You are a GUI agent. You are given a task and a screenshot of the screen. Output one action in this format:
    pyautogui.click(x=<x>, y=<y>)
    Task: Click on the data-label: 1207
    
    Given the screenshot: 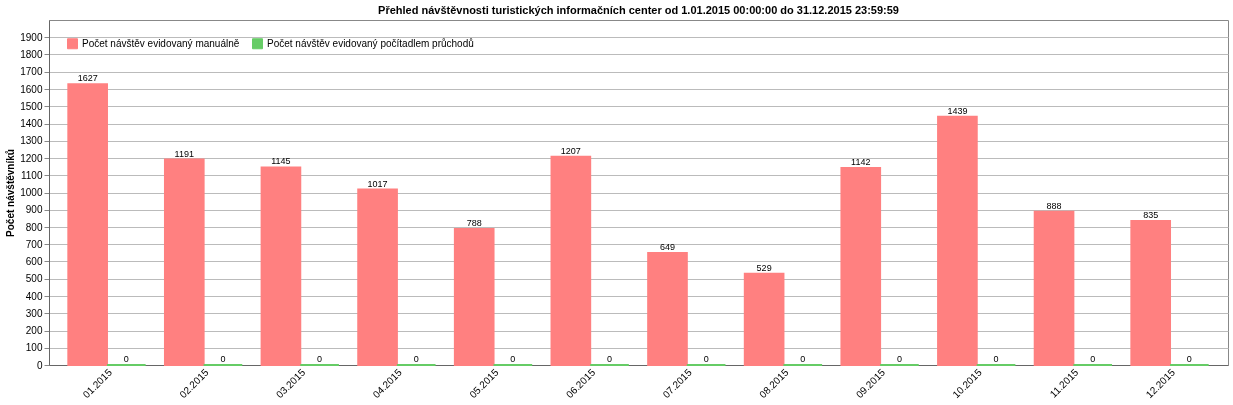 What is the action you would take?
    pyautogui.click(x=570, y=150)
    